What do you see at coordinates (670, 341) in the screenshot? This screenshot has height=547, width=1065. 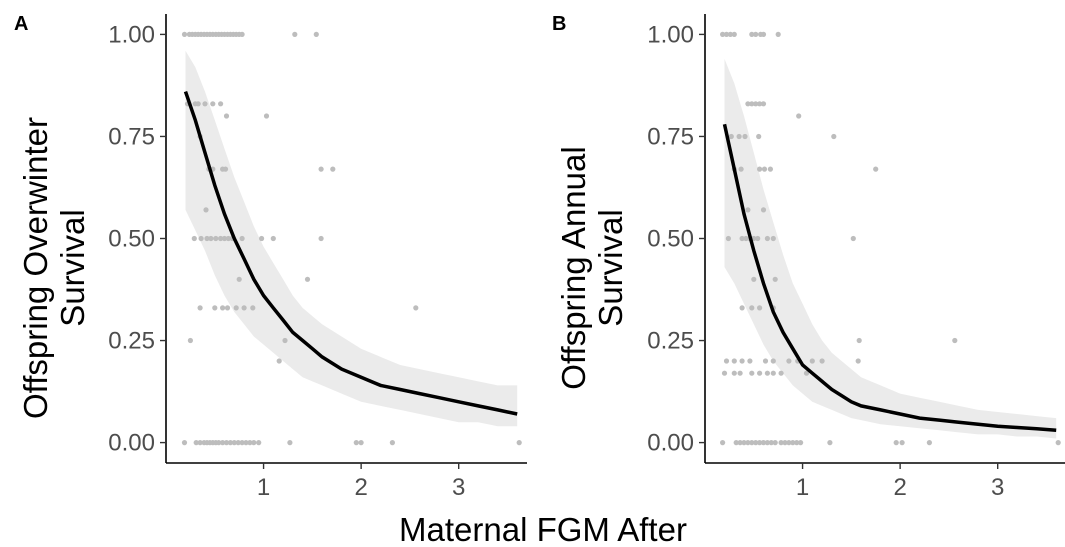 I see `y-tick-label-b: 0.25` at bounding box center [670, 341].